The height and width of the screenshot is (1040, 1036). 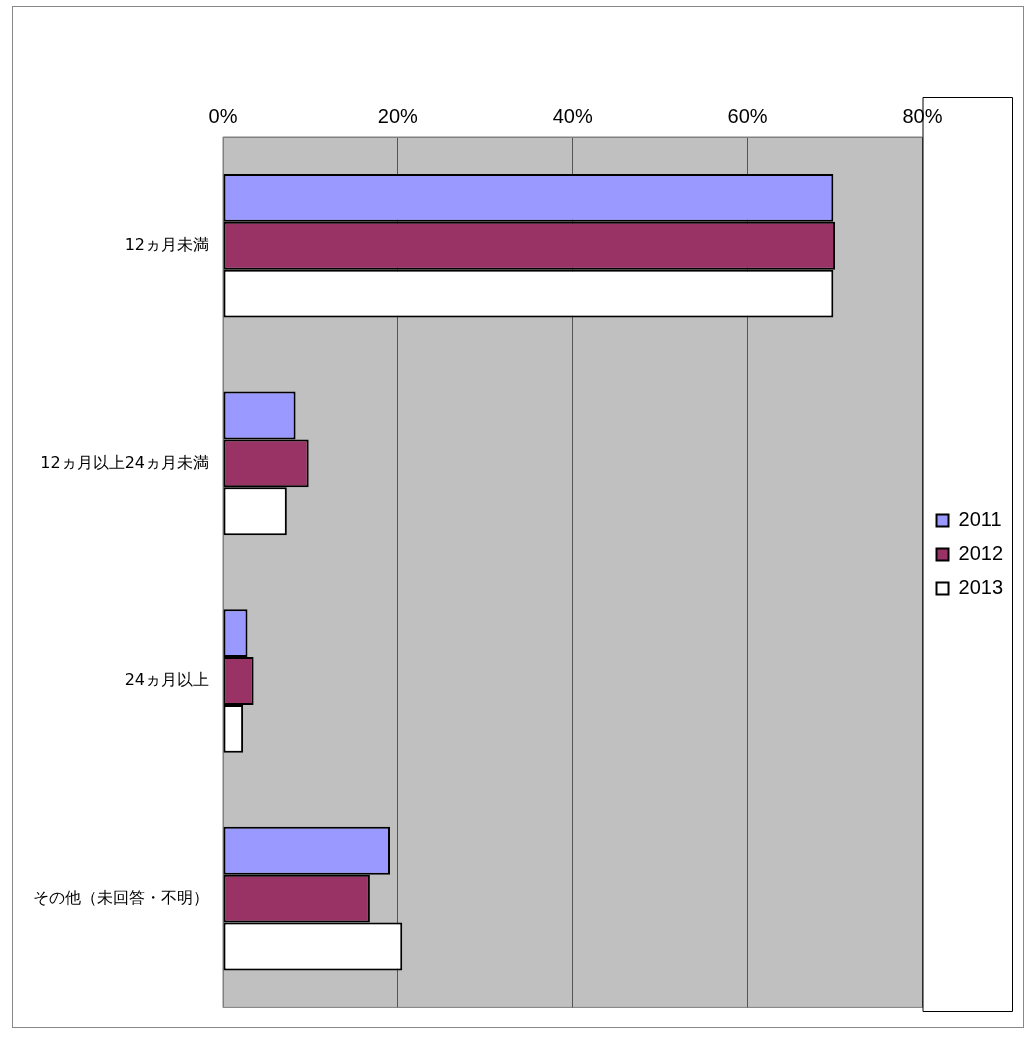 I want to click on y-tick-label: 12ヵ月未満, so click(x=166, y=244).